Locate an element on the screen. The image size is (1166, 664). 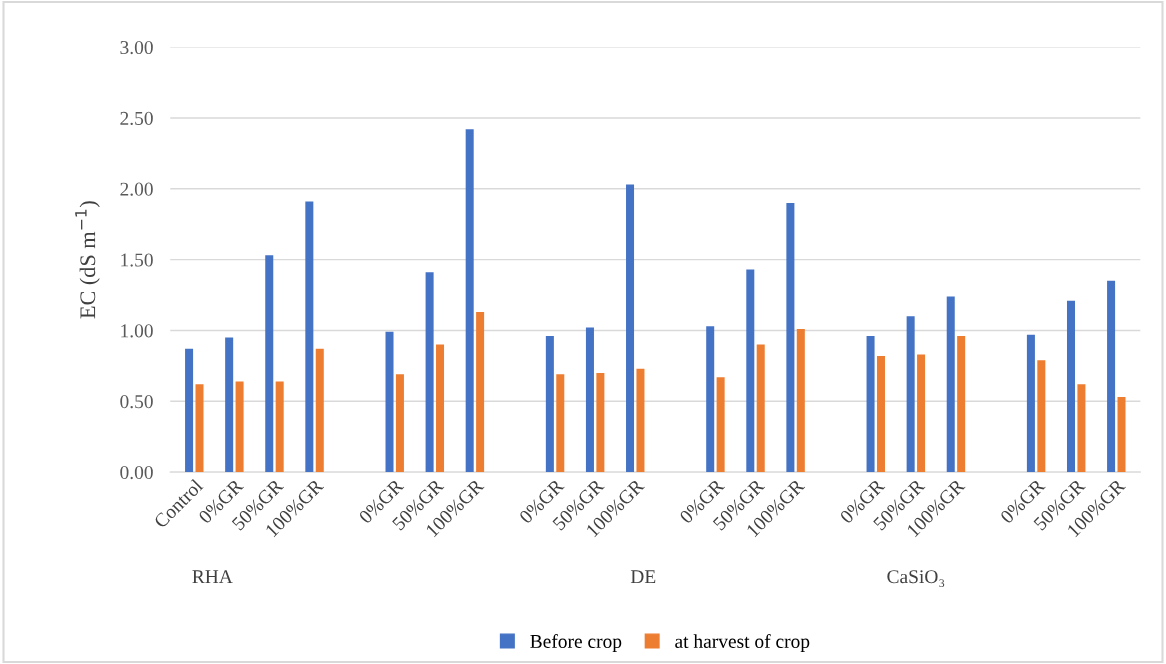
text: CaSiO₃ is located at coordinates (916, 579).